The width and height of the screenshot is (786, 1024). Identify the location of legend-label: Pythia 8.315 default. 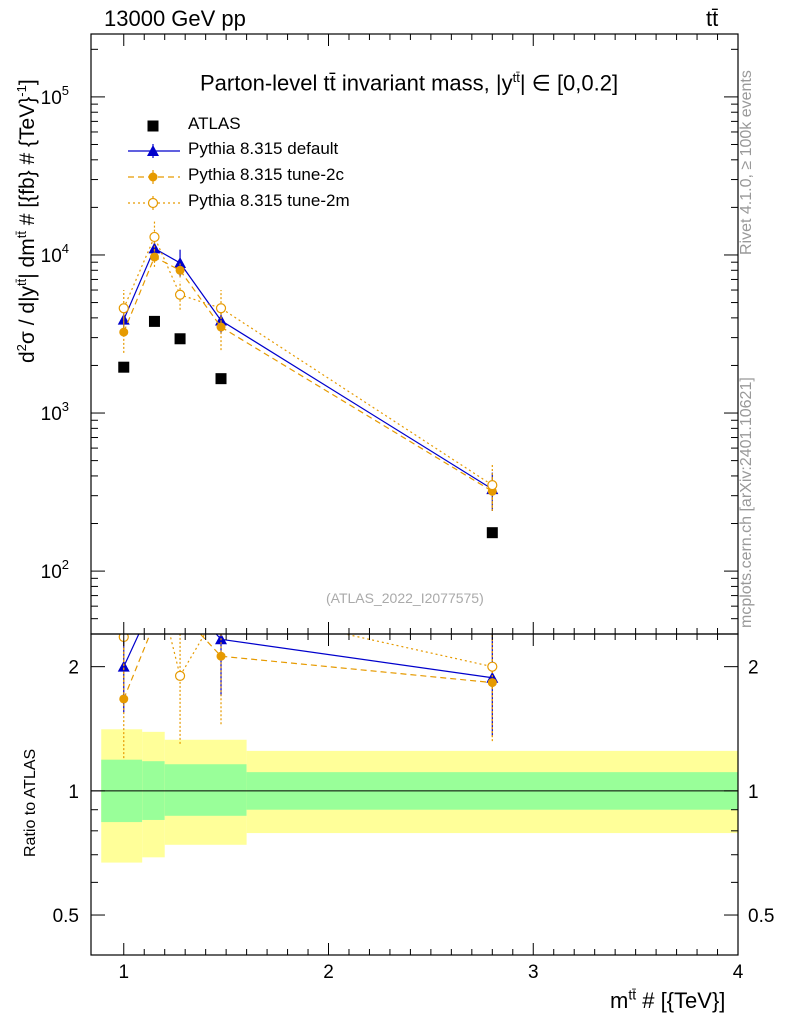
(263, 148).